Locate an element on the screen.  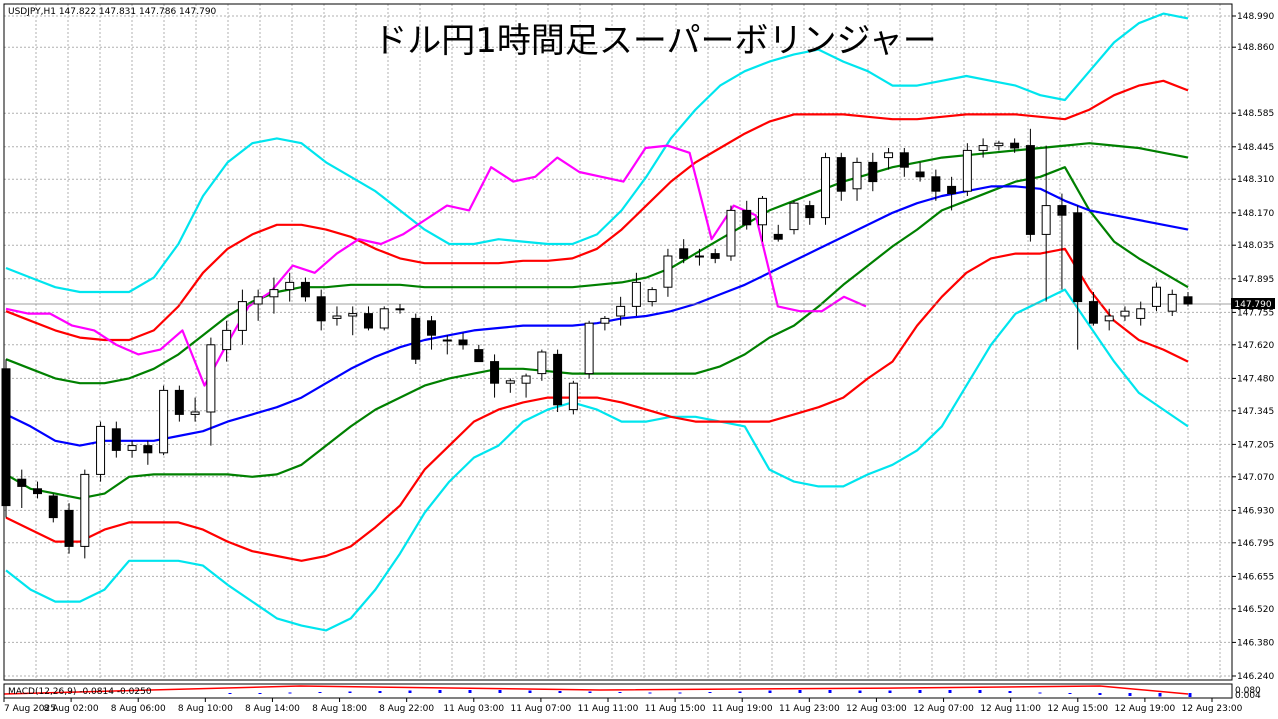
y-tick-label: 146.240 is located at coordinates (1255, 677).